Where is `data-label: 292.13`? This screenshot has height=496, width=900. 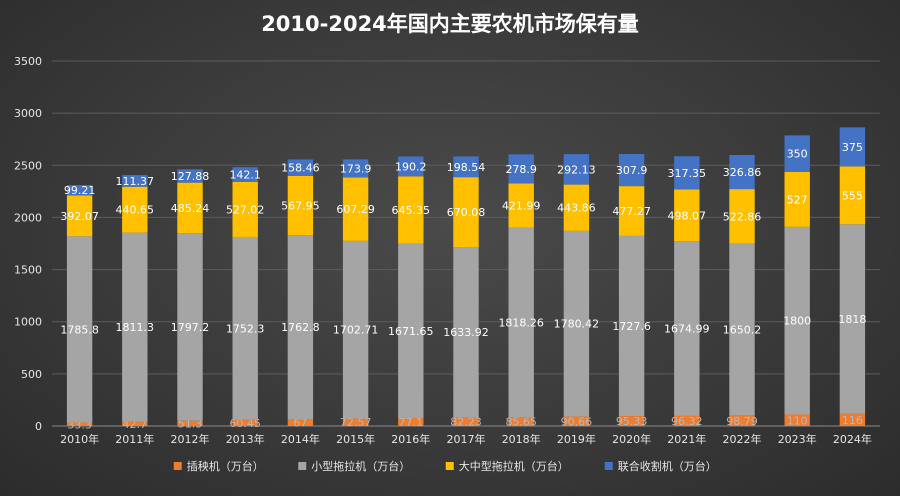 data-label: 292.13 is located at coordinates (576, 169).